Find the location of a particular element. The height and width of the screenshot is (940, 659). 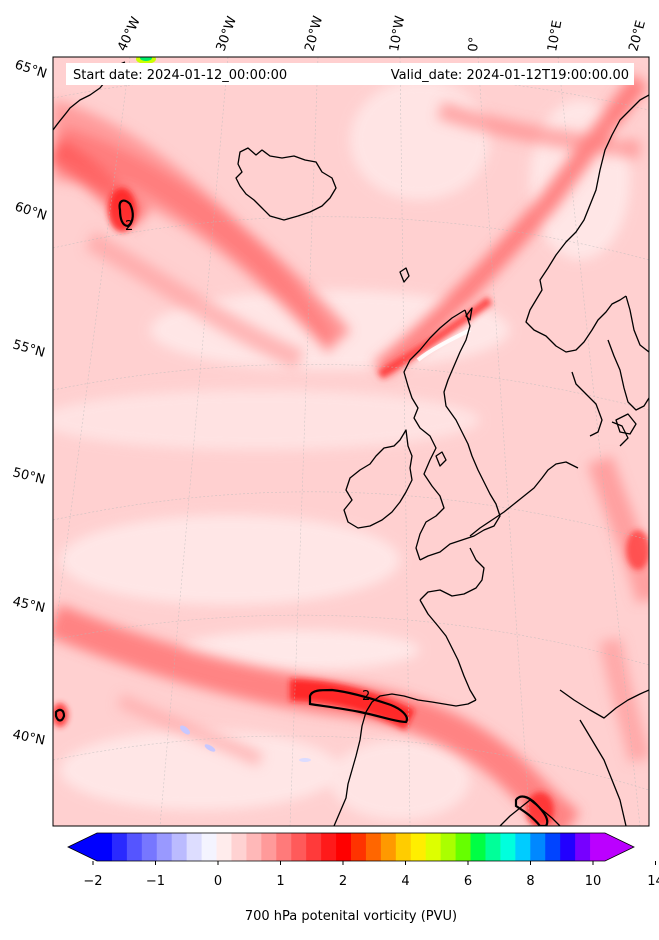

lon-label: 30°W is located at coordinates (227, 33).